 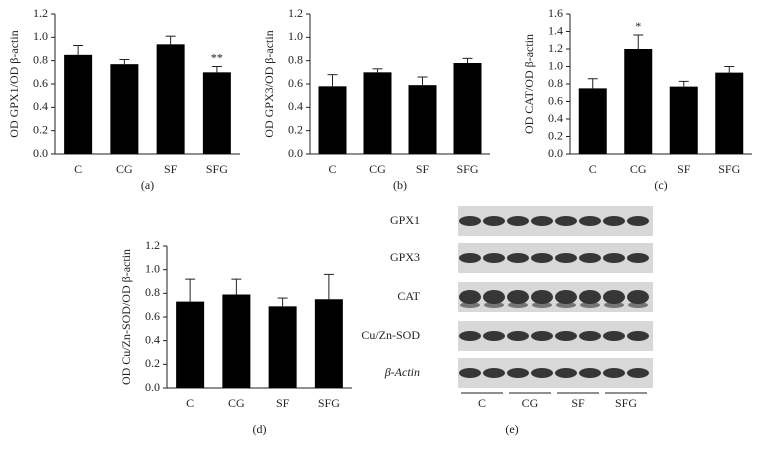 What do you see at coordinates (626, 403) in the screenshot?
I see `group-label: SFG` at bounding box center [626, 403].